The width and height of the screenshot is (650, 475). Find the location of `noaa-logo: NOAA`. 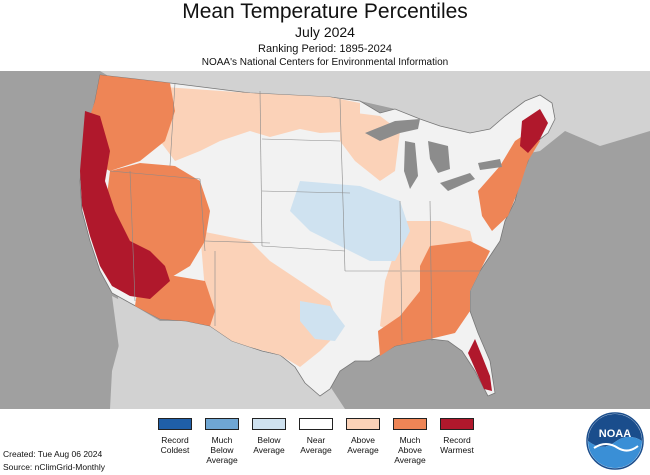

noaa-logo: NOAA is located at coordinates (615, 441).